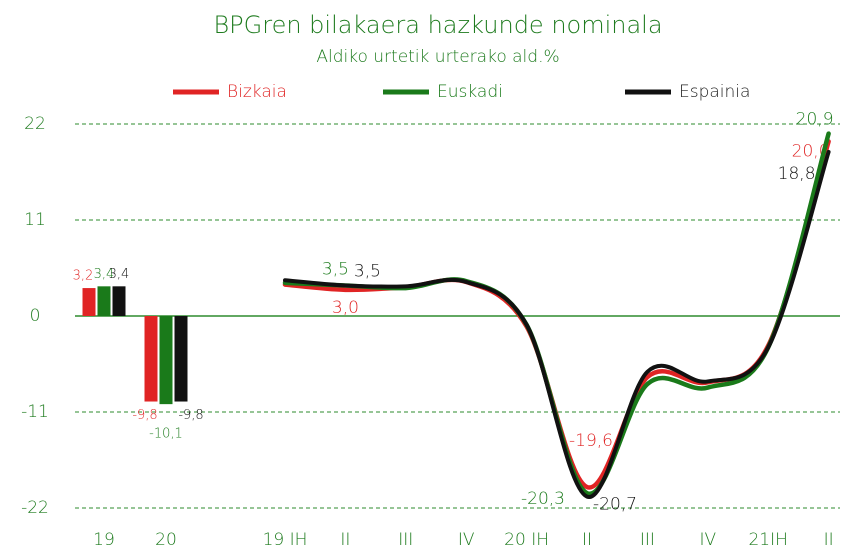 The height and width of the screenshot is (549, 847). What do you see at coordinates (35, 316) in the screenshot?
I see `y-tick-label: 0` at bounding box center [35, 316].